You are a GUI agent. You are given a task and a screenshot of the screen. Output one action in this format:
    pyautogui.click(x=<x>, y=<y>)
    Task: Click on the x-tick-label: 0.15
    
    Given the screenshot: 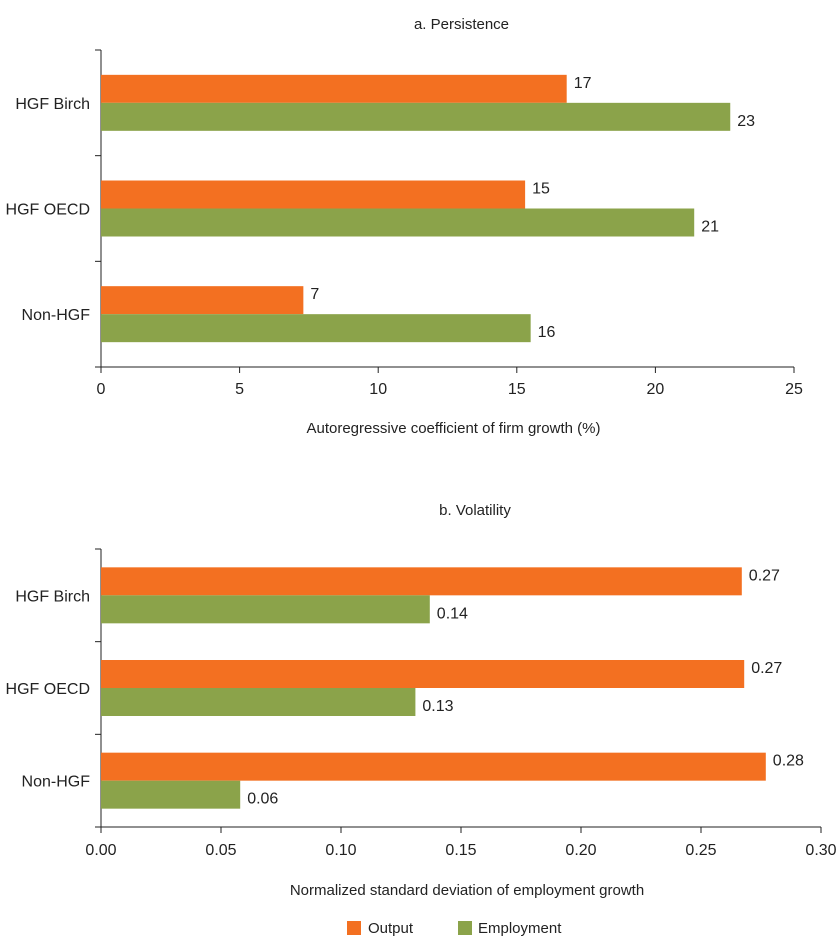 What is the action you would take?
    pyautogui.click(x=460, y=850)
    